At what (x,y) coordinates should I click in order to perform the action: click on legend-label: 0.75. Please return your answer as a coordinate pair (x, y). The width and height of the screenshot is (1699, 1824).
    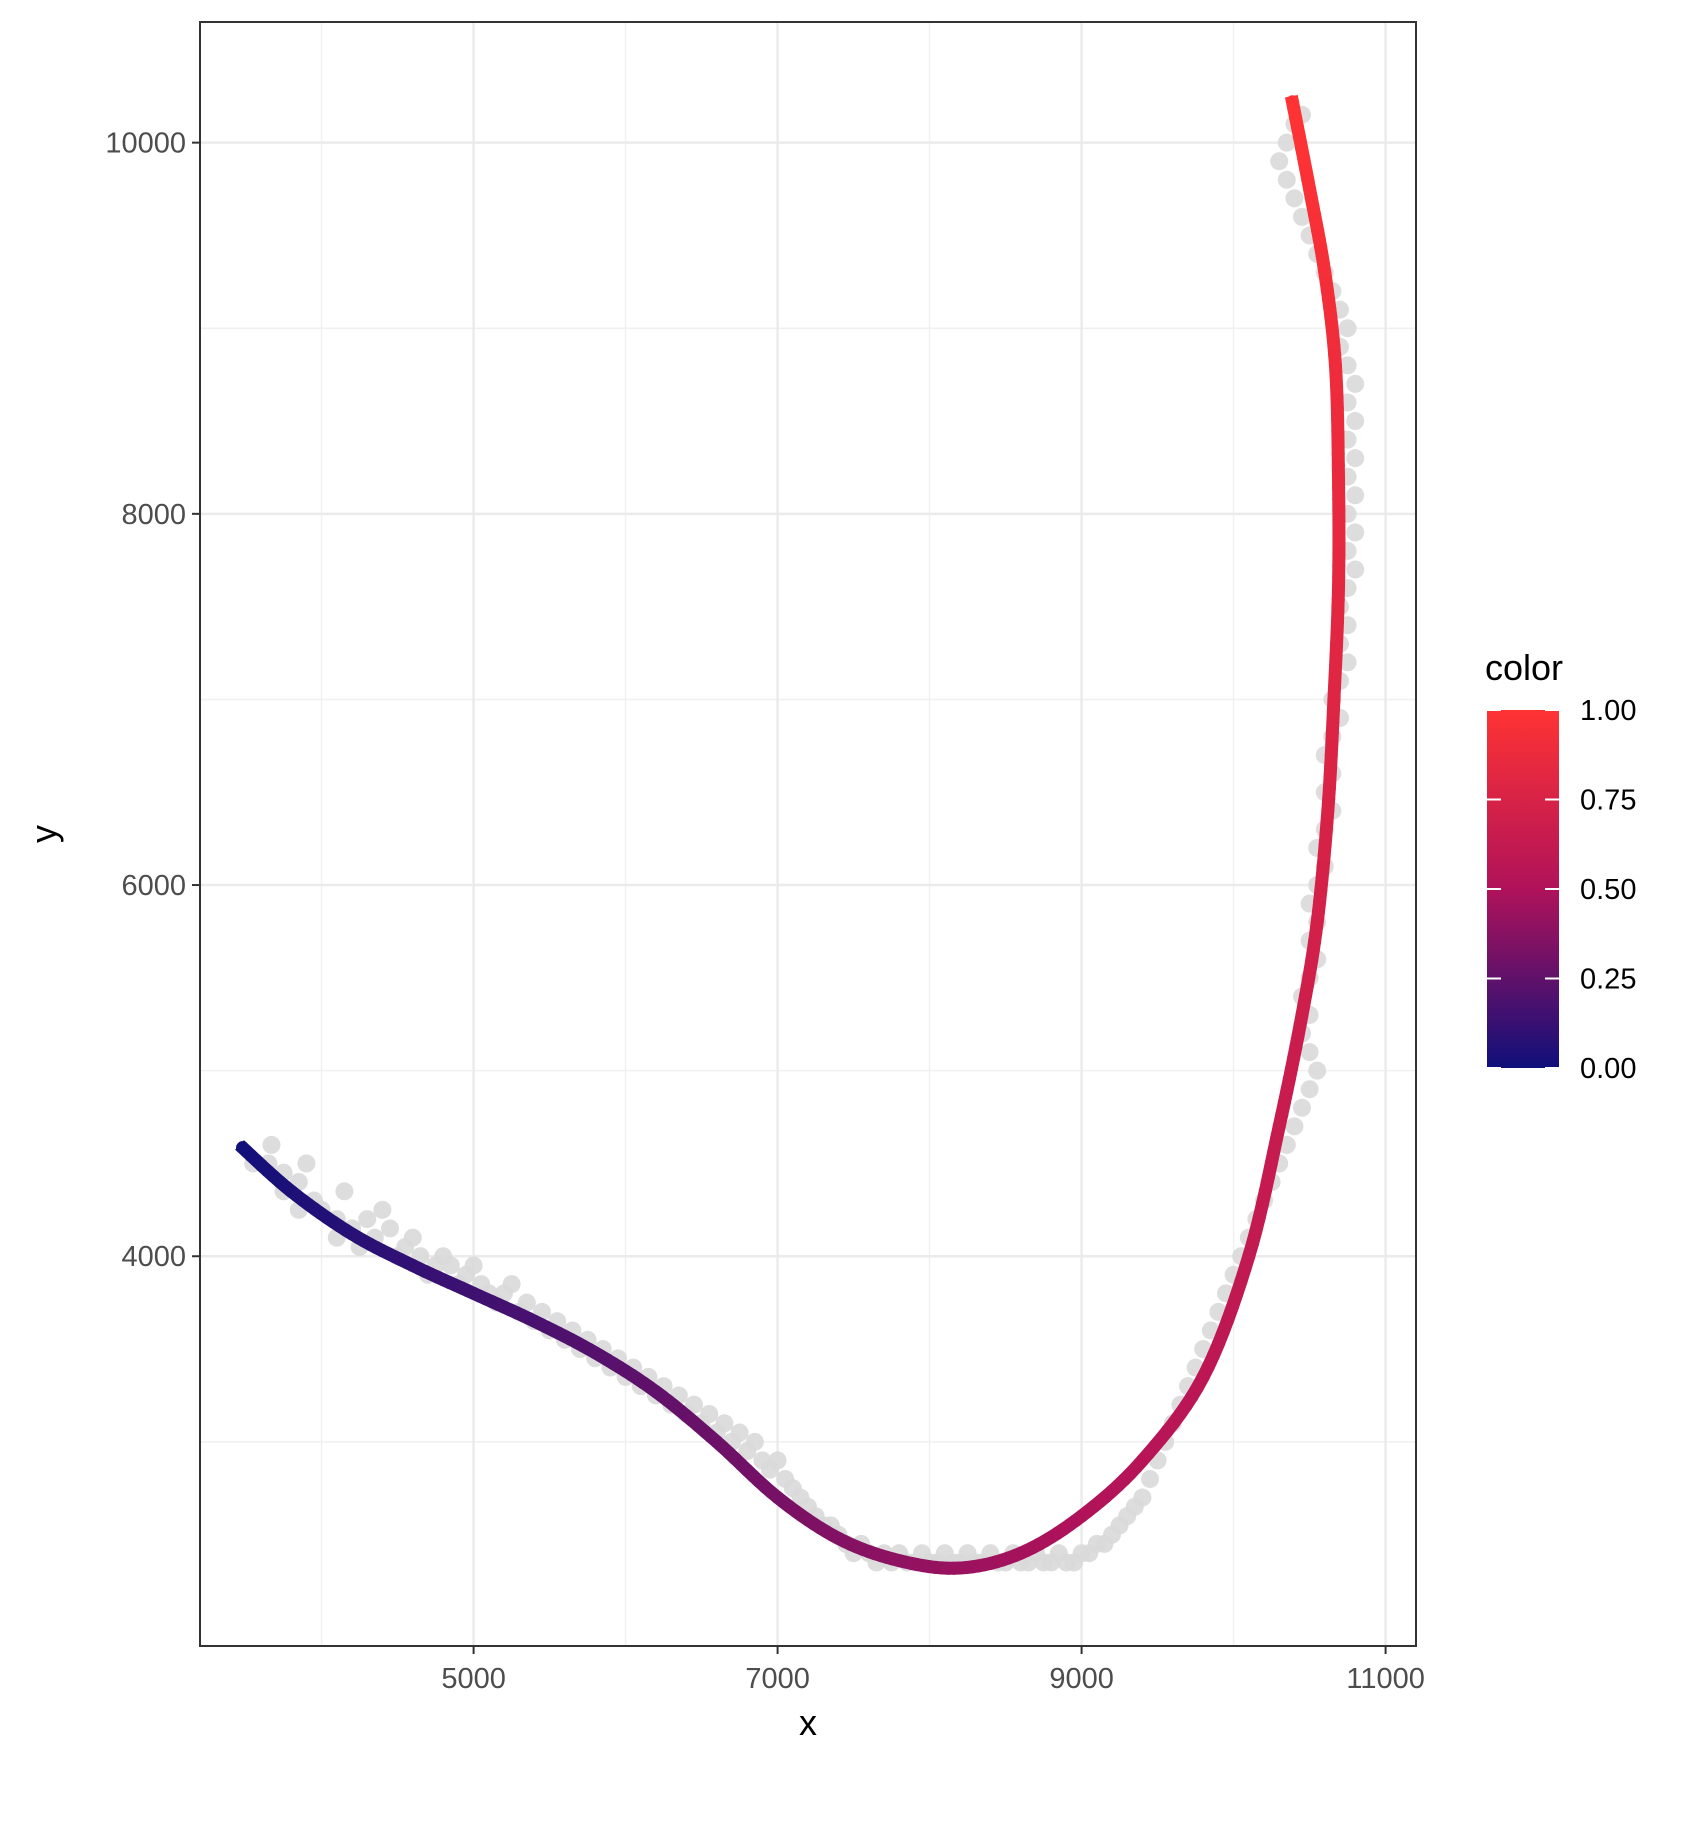
    Looking at the image, I should click on (1608, 801).